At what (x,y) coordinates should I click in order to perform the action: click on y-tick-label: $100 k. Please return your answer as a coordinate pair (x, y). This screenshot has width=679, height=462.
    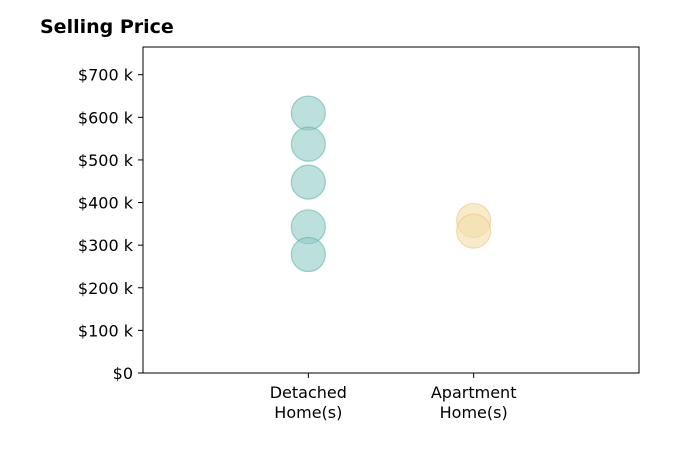
    Looking at the image, I should click on (106, 330).